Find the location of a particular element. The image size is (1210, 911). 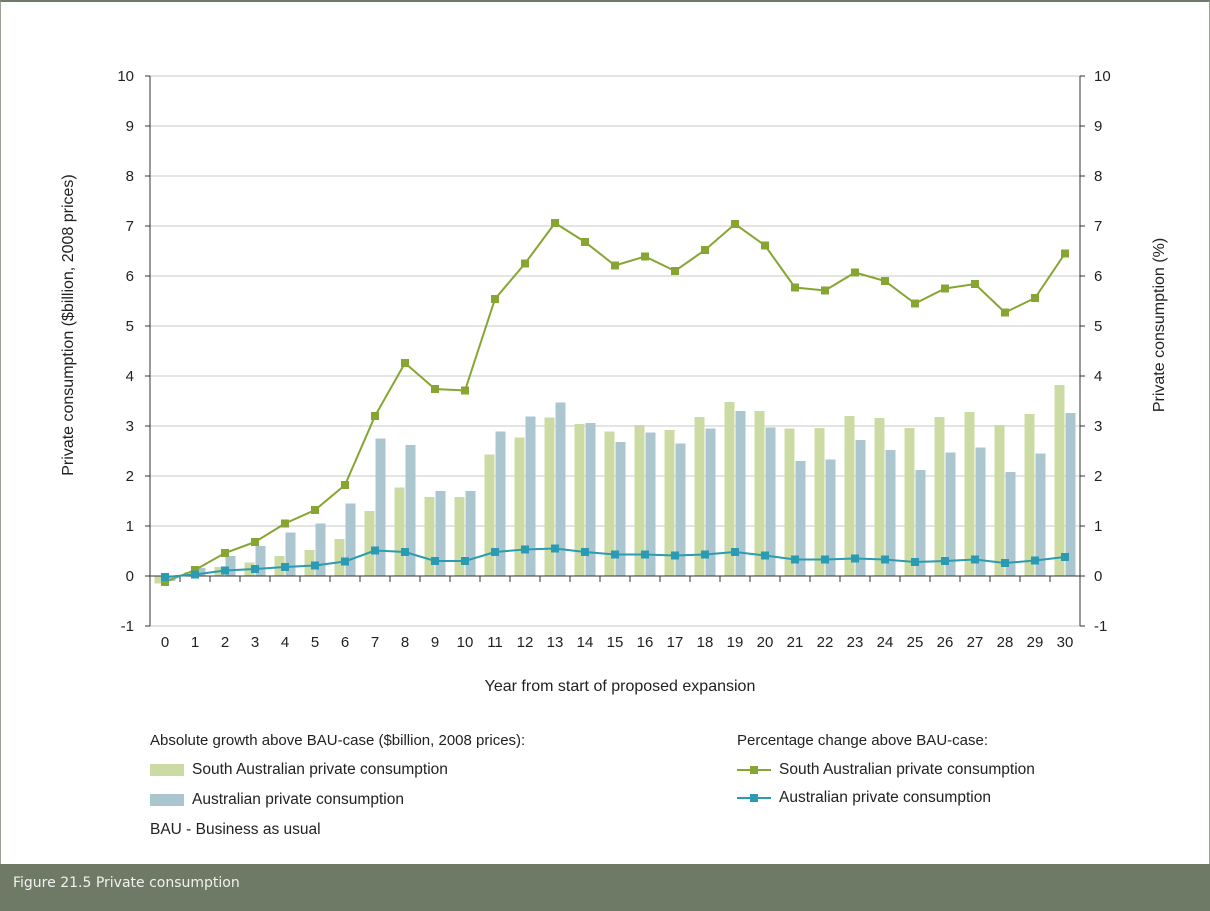

legend-swatch-bar-sa is located at coordinates (167, 770).